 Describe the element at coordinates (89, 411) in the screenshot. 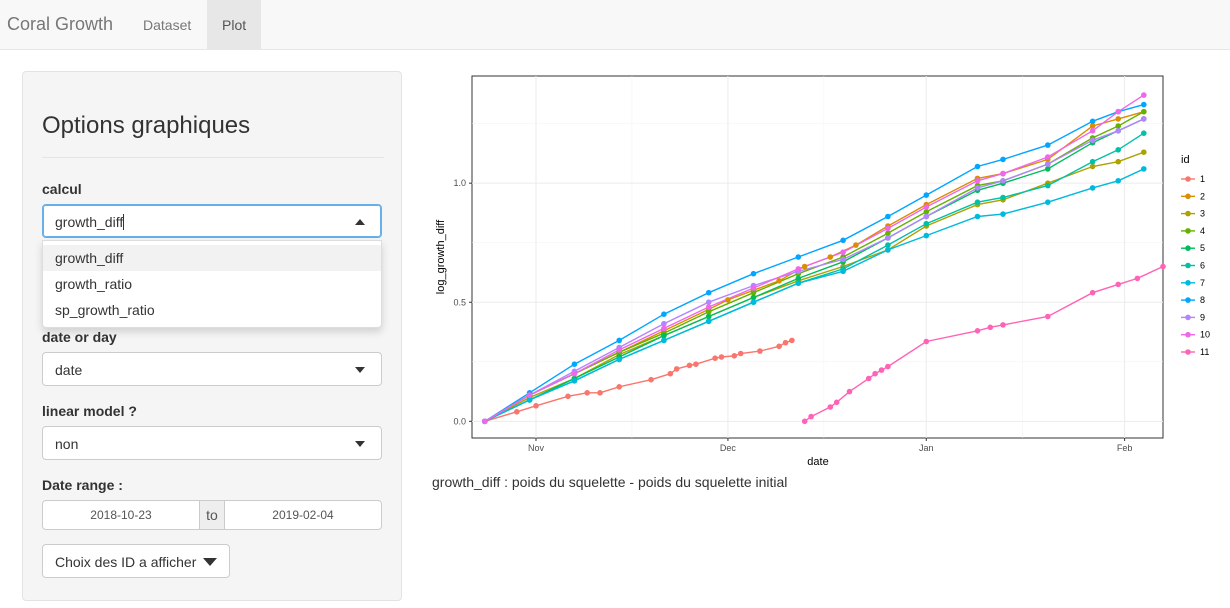

I see `linear-model-label: linear model ?` at that location.